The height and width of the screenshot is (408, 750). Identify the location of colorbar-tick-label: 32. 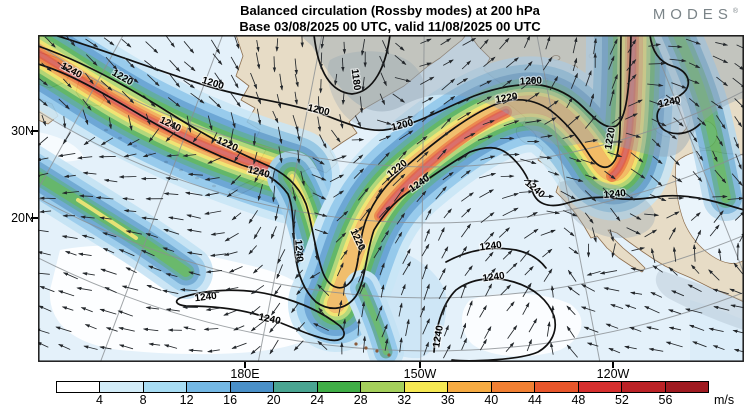
(404, 400).